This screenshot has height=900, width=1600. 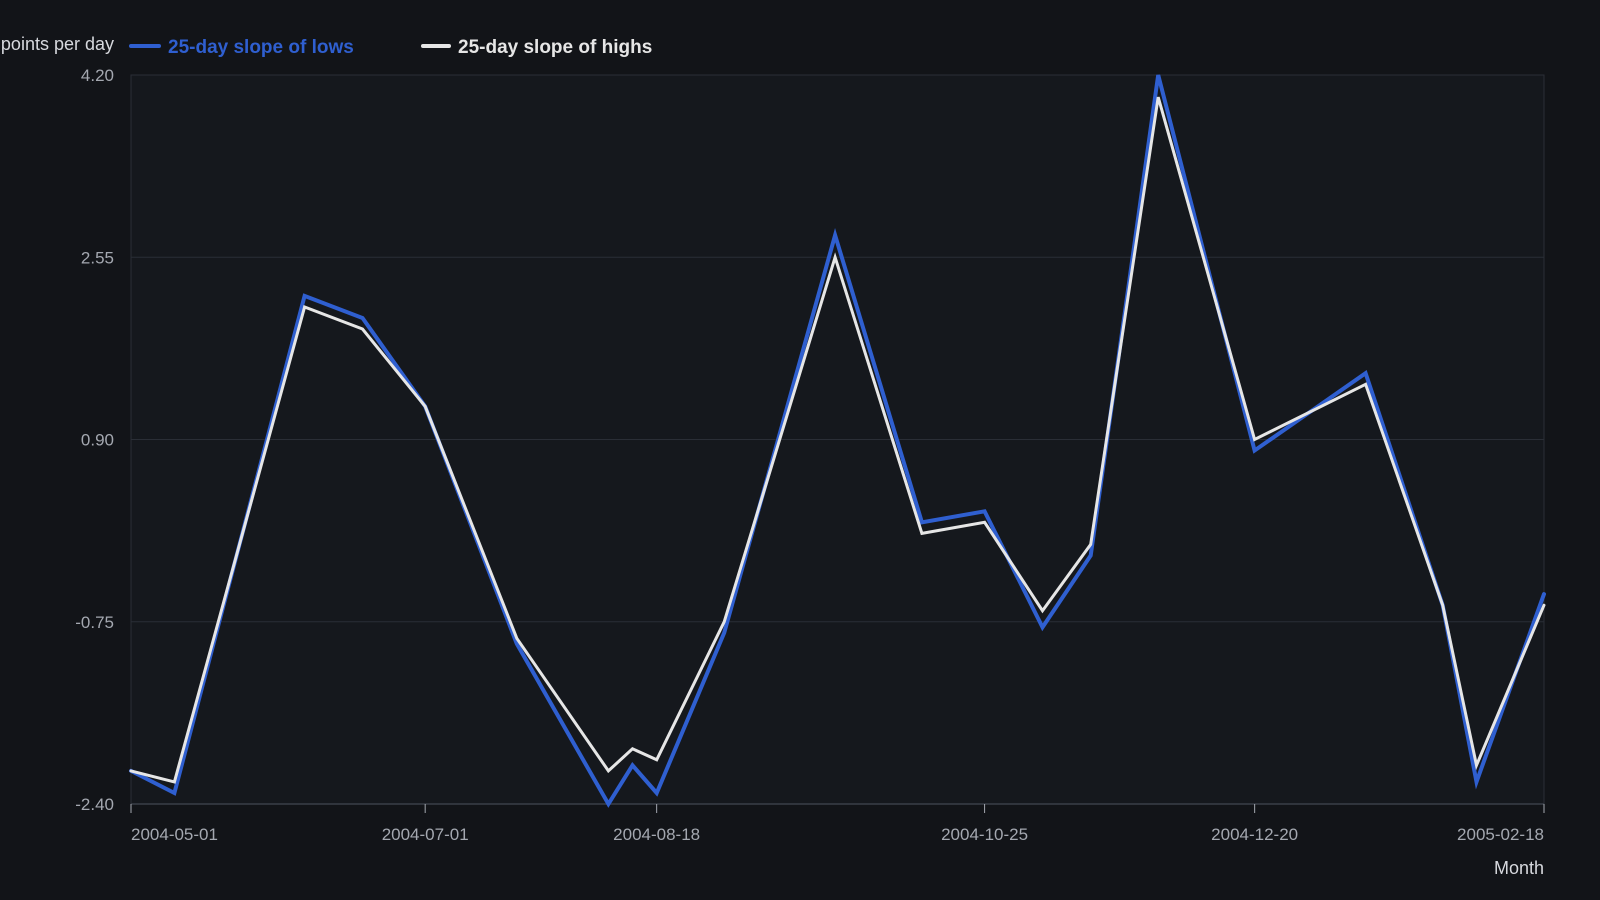 What do you see at coordinates (656, 834) in the screenshot?
I see `x-tick-label: 2004-08-18` at bounding box center [656, 834].